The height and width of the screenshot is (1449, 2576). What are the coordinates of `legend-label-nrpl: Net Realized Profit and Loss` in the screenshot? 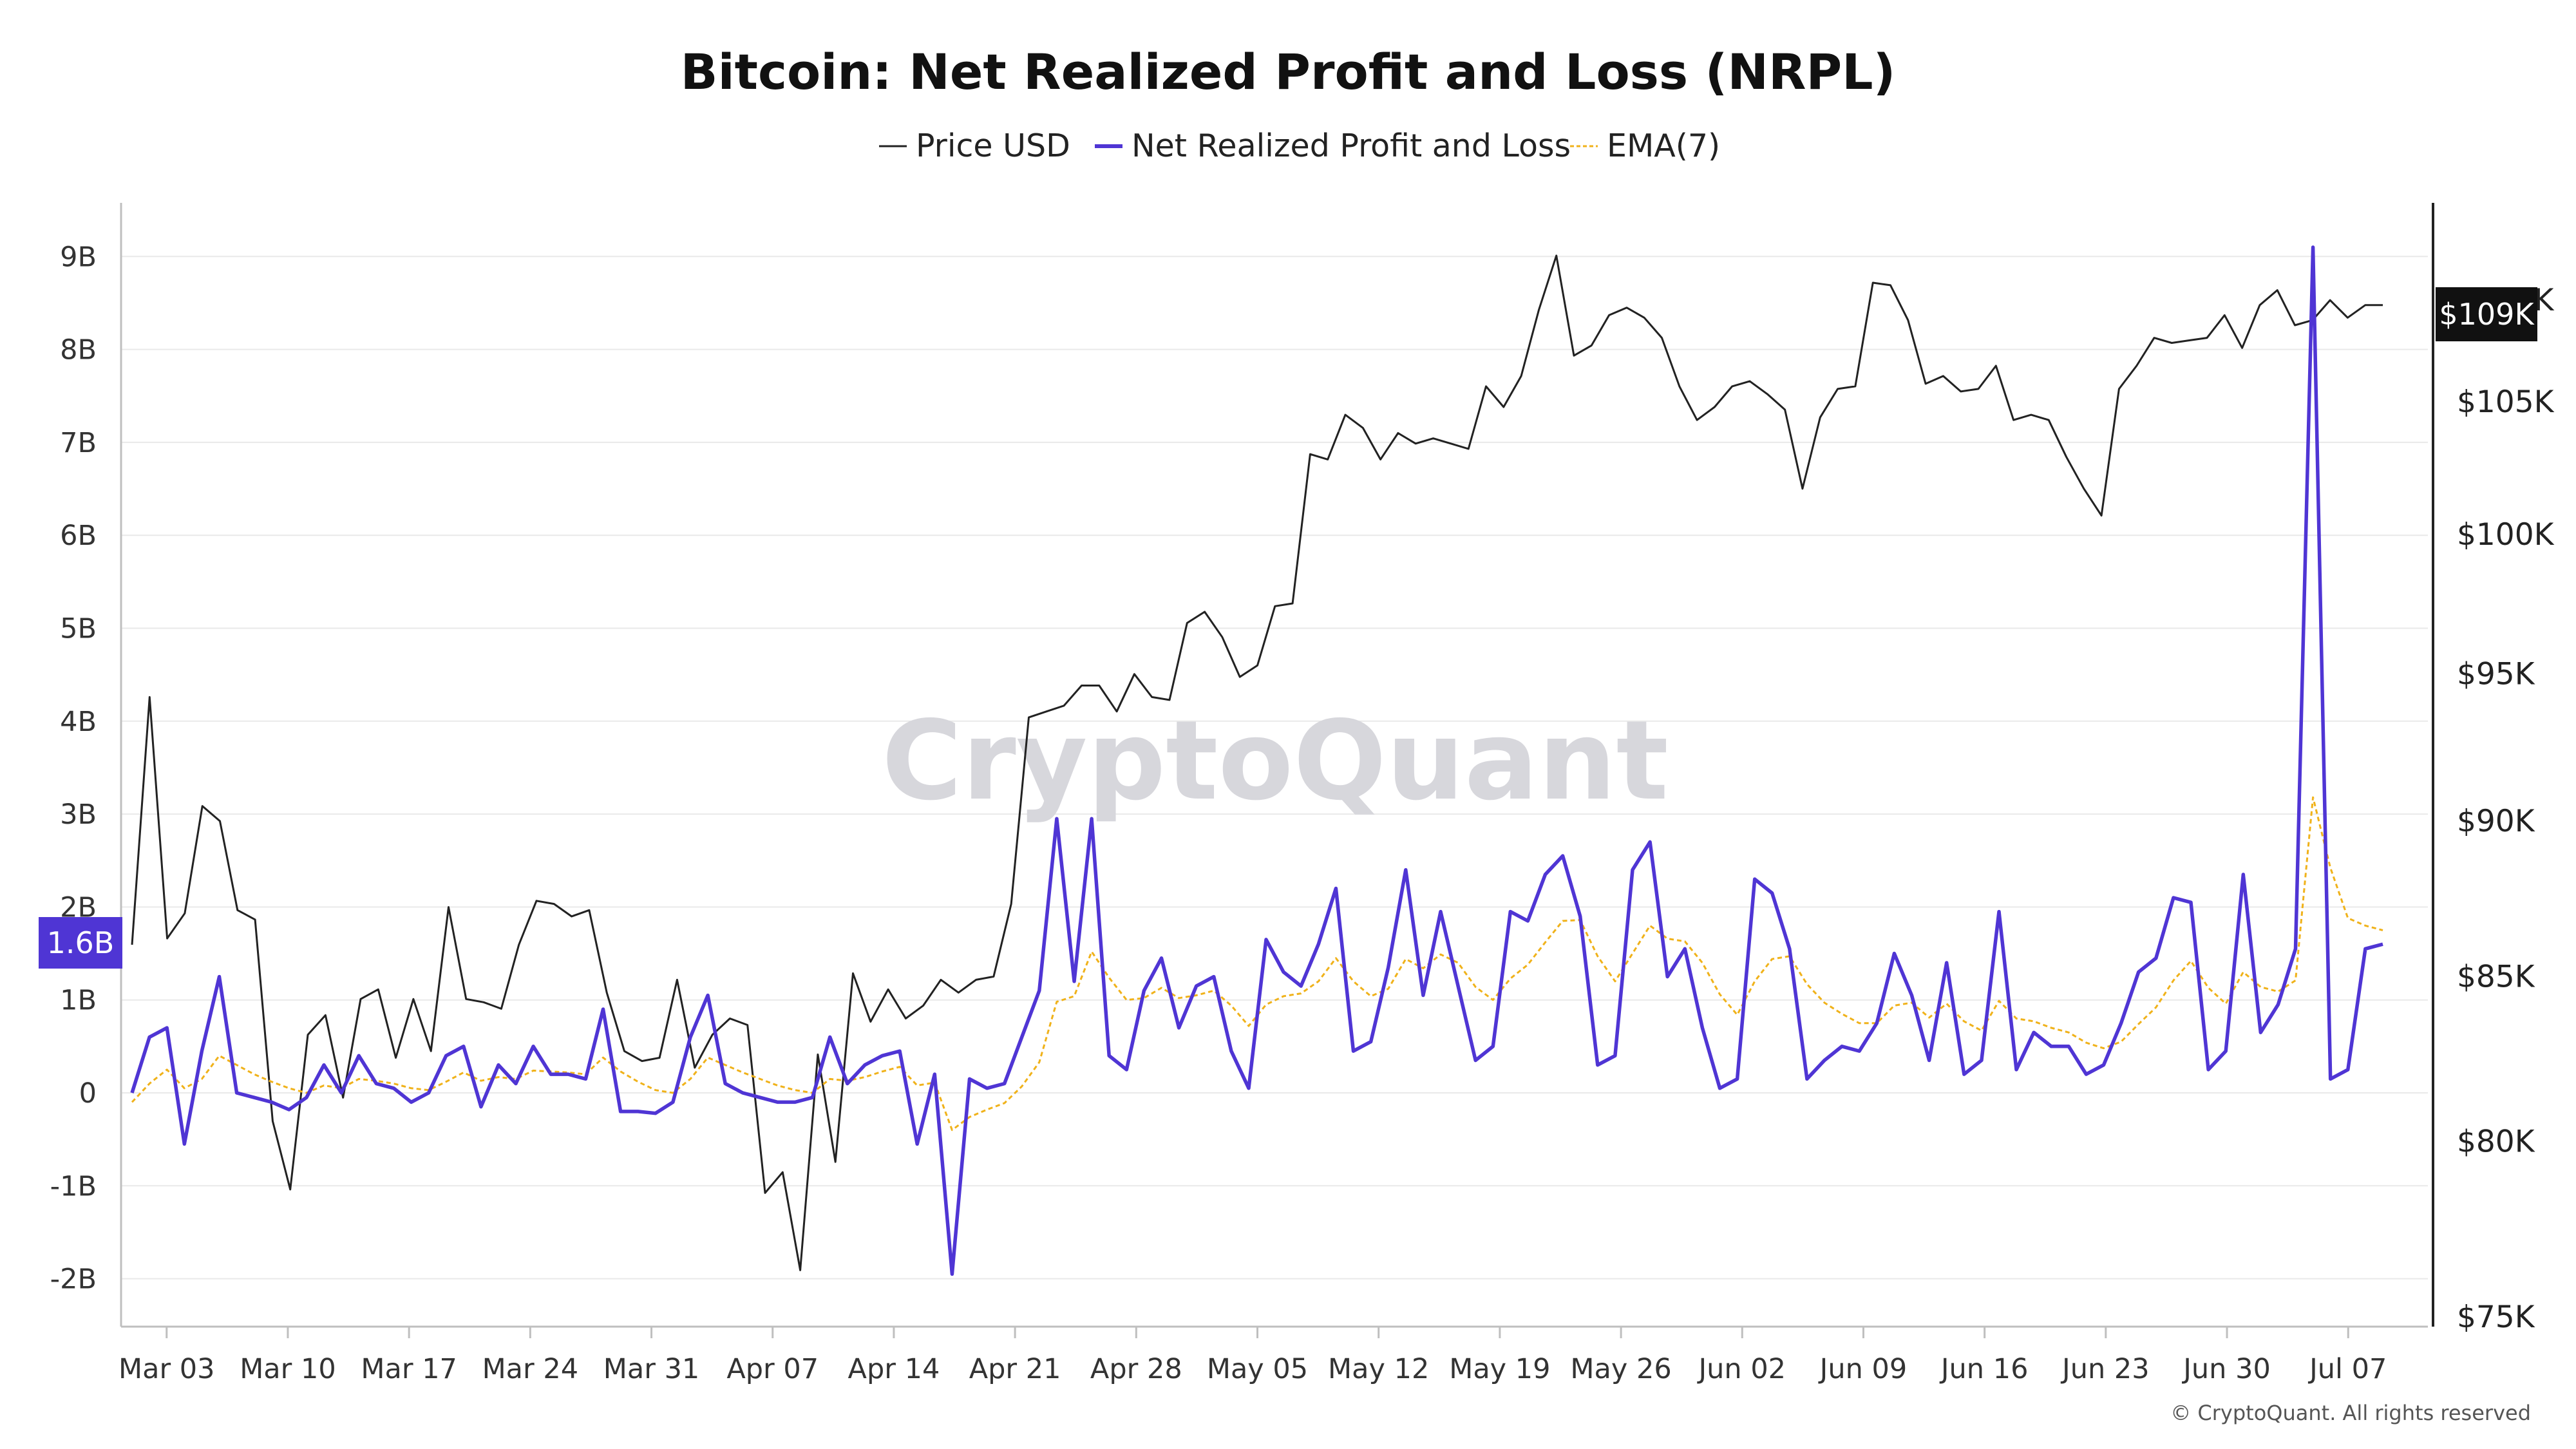 It's located at (1351, 146).